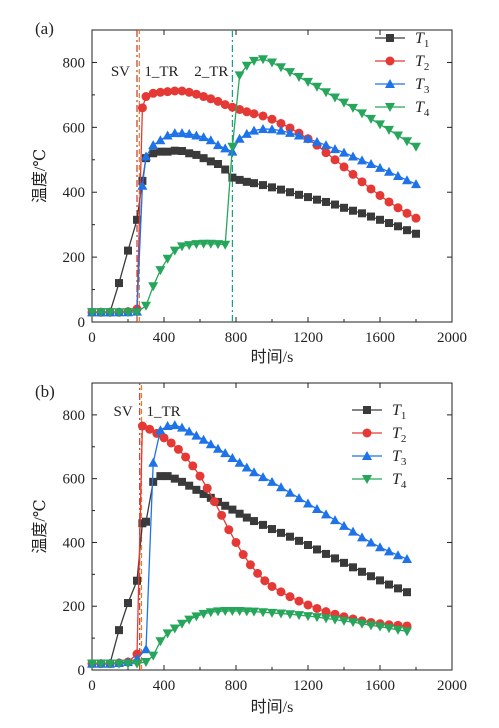  Describe the element at coordinates (380, 686) in the screenshot. I see `x-tick-label: 1600` at that location.